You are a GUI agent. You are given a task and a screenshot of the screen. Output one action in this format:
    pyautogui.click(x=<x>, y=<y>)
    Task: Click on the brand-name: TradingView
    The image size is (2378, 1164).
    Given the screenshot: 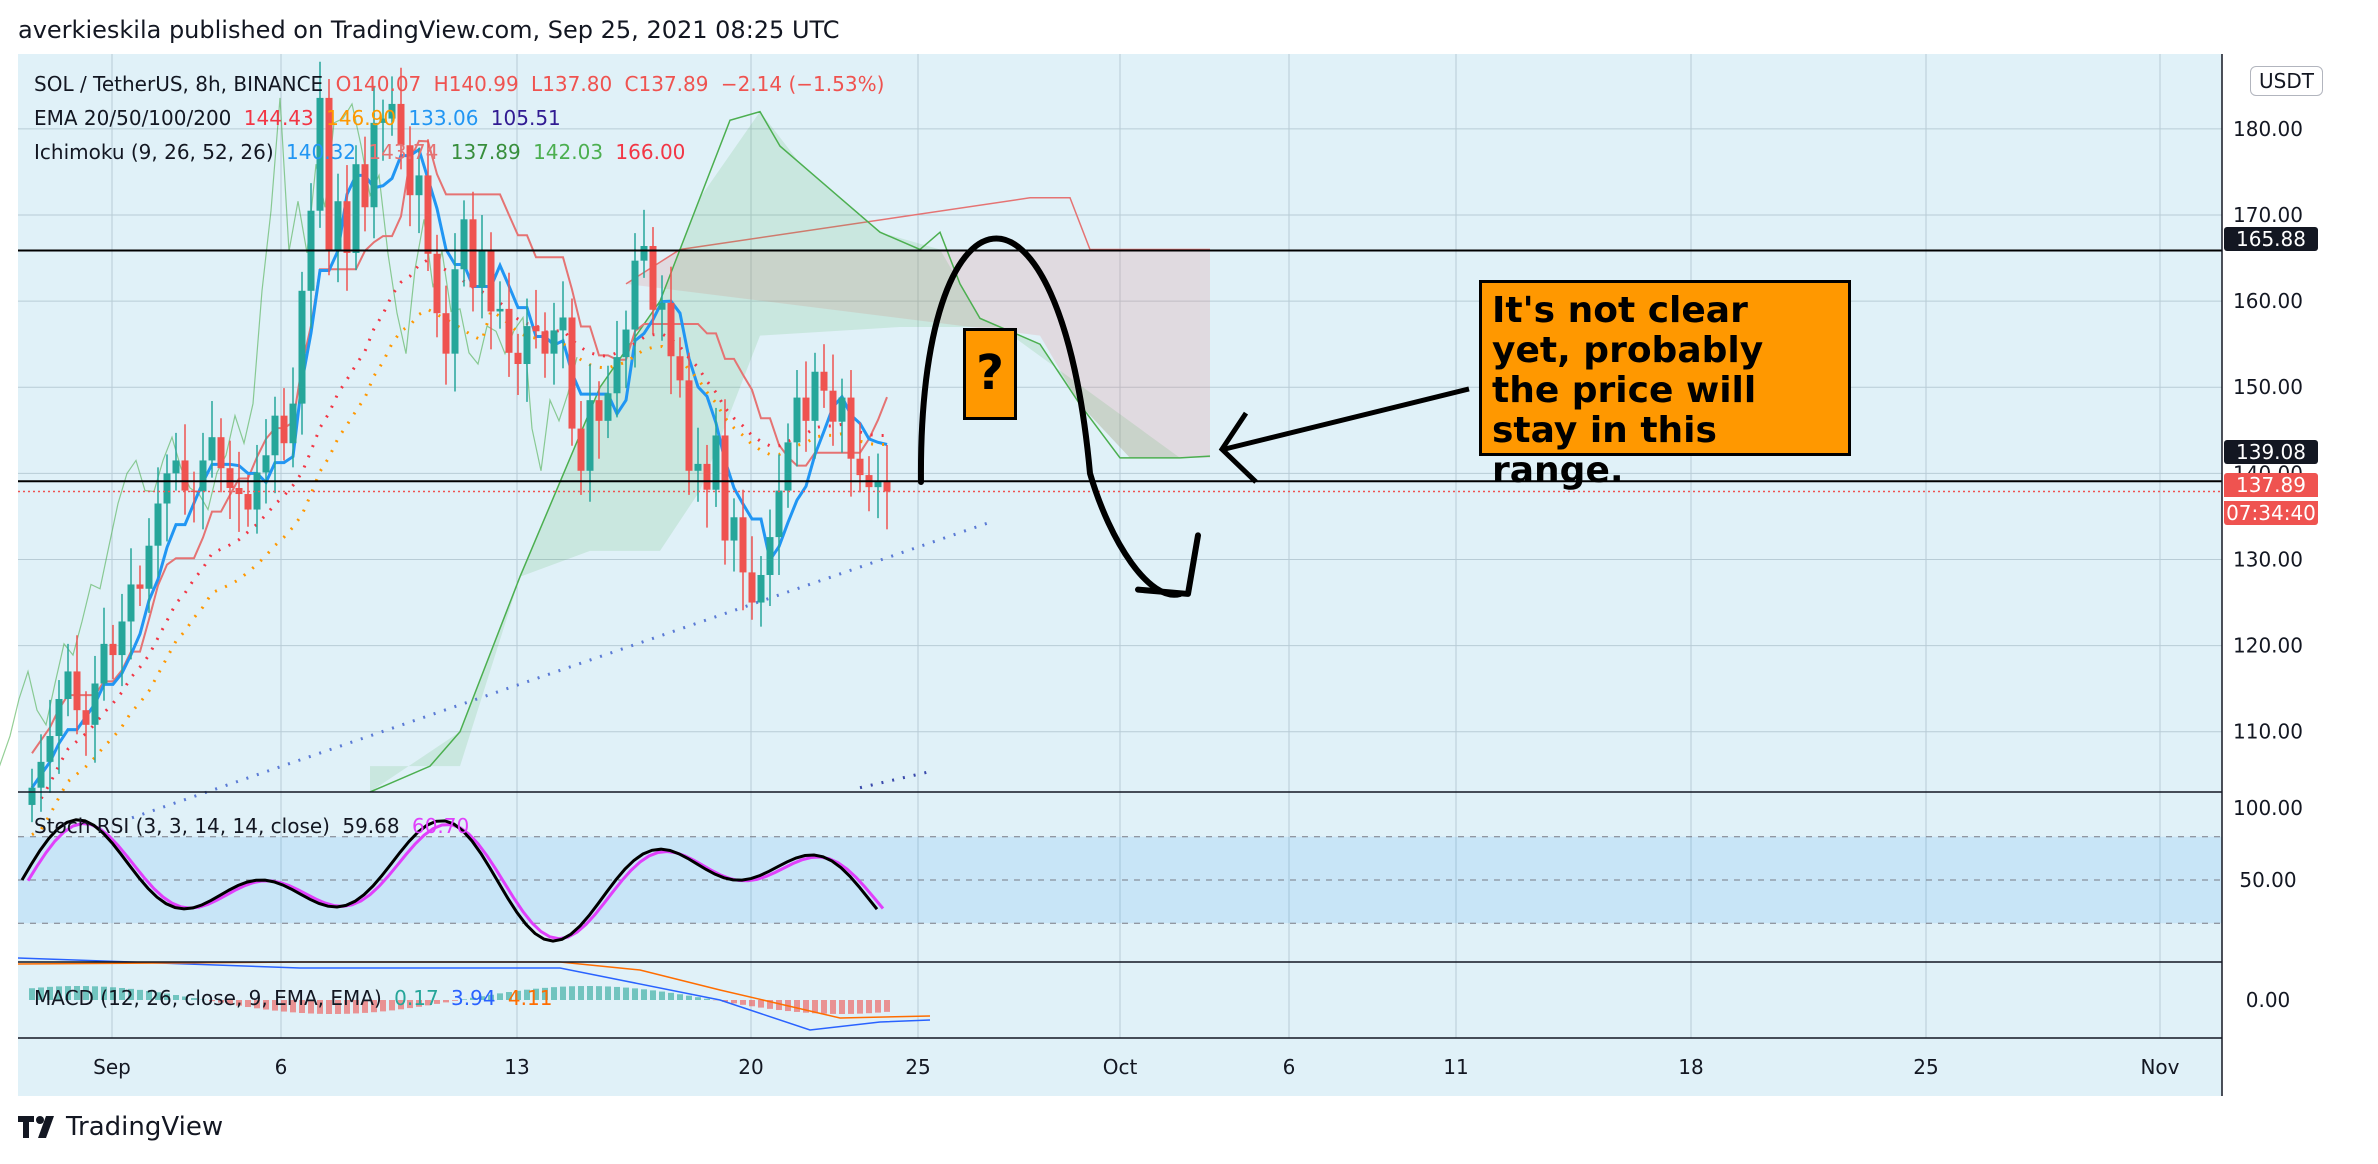 What is the action you would take?
    pyautogui.click(x=145, y=1127)
    